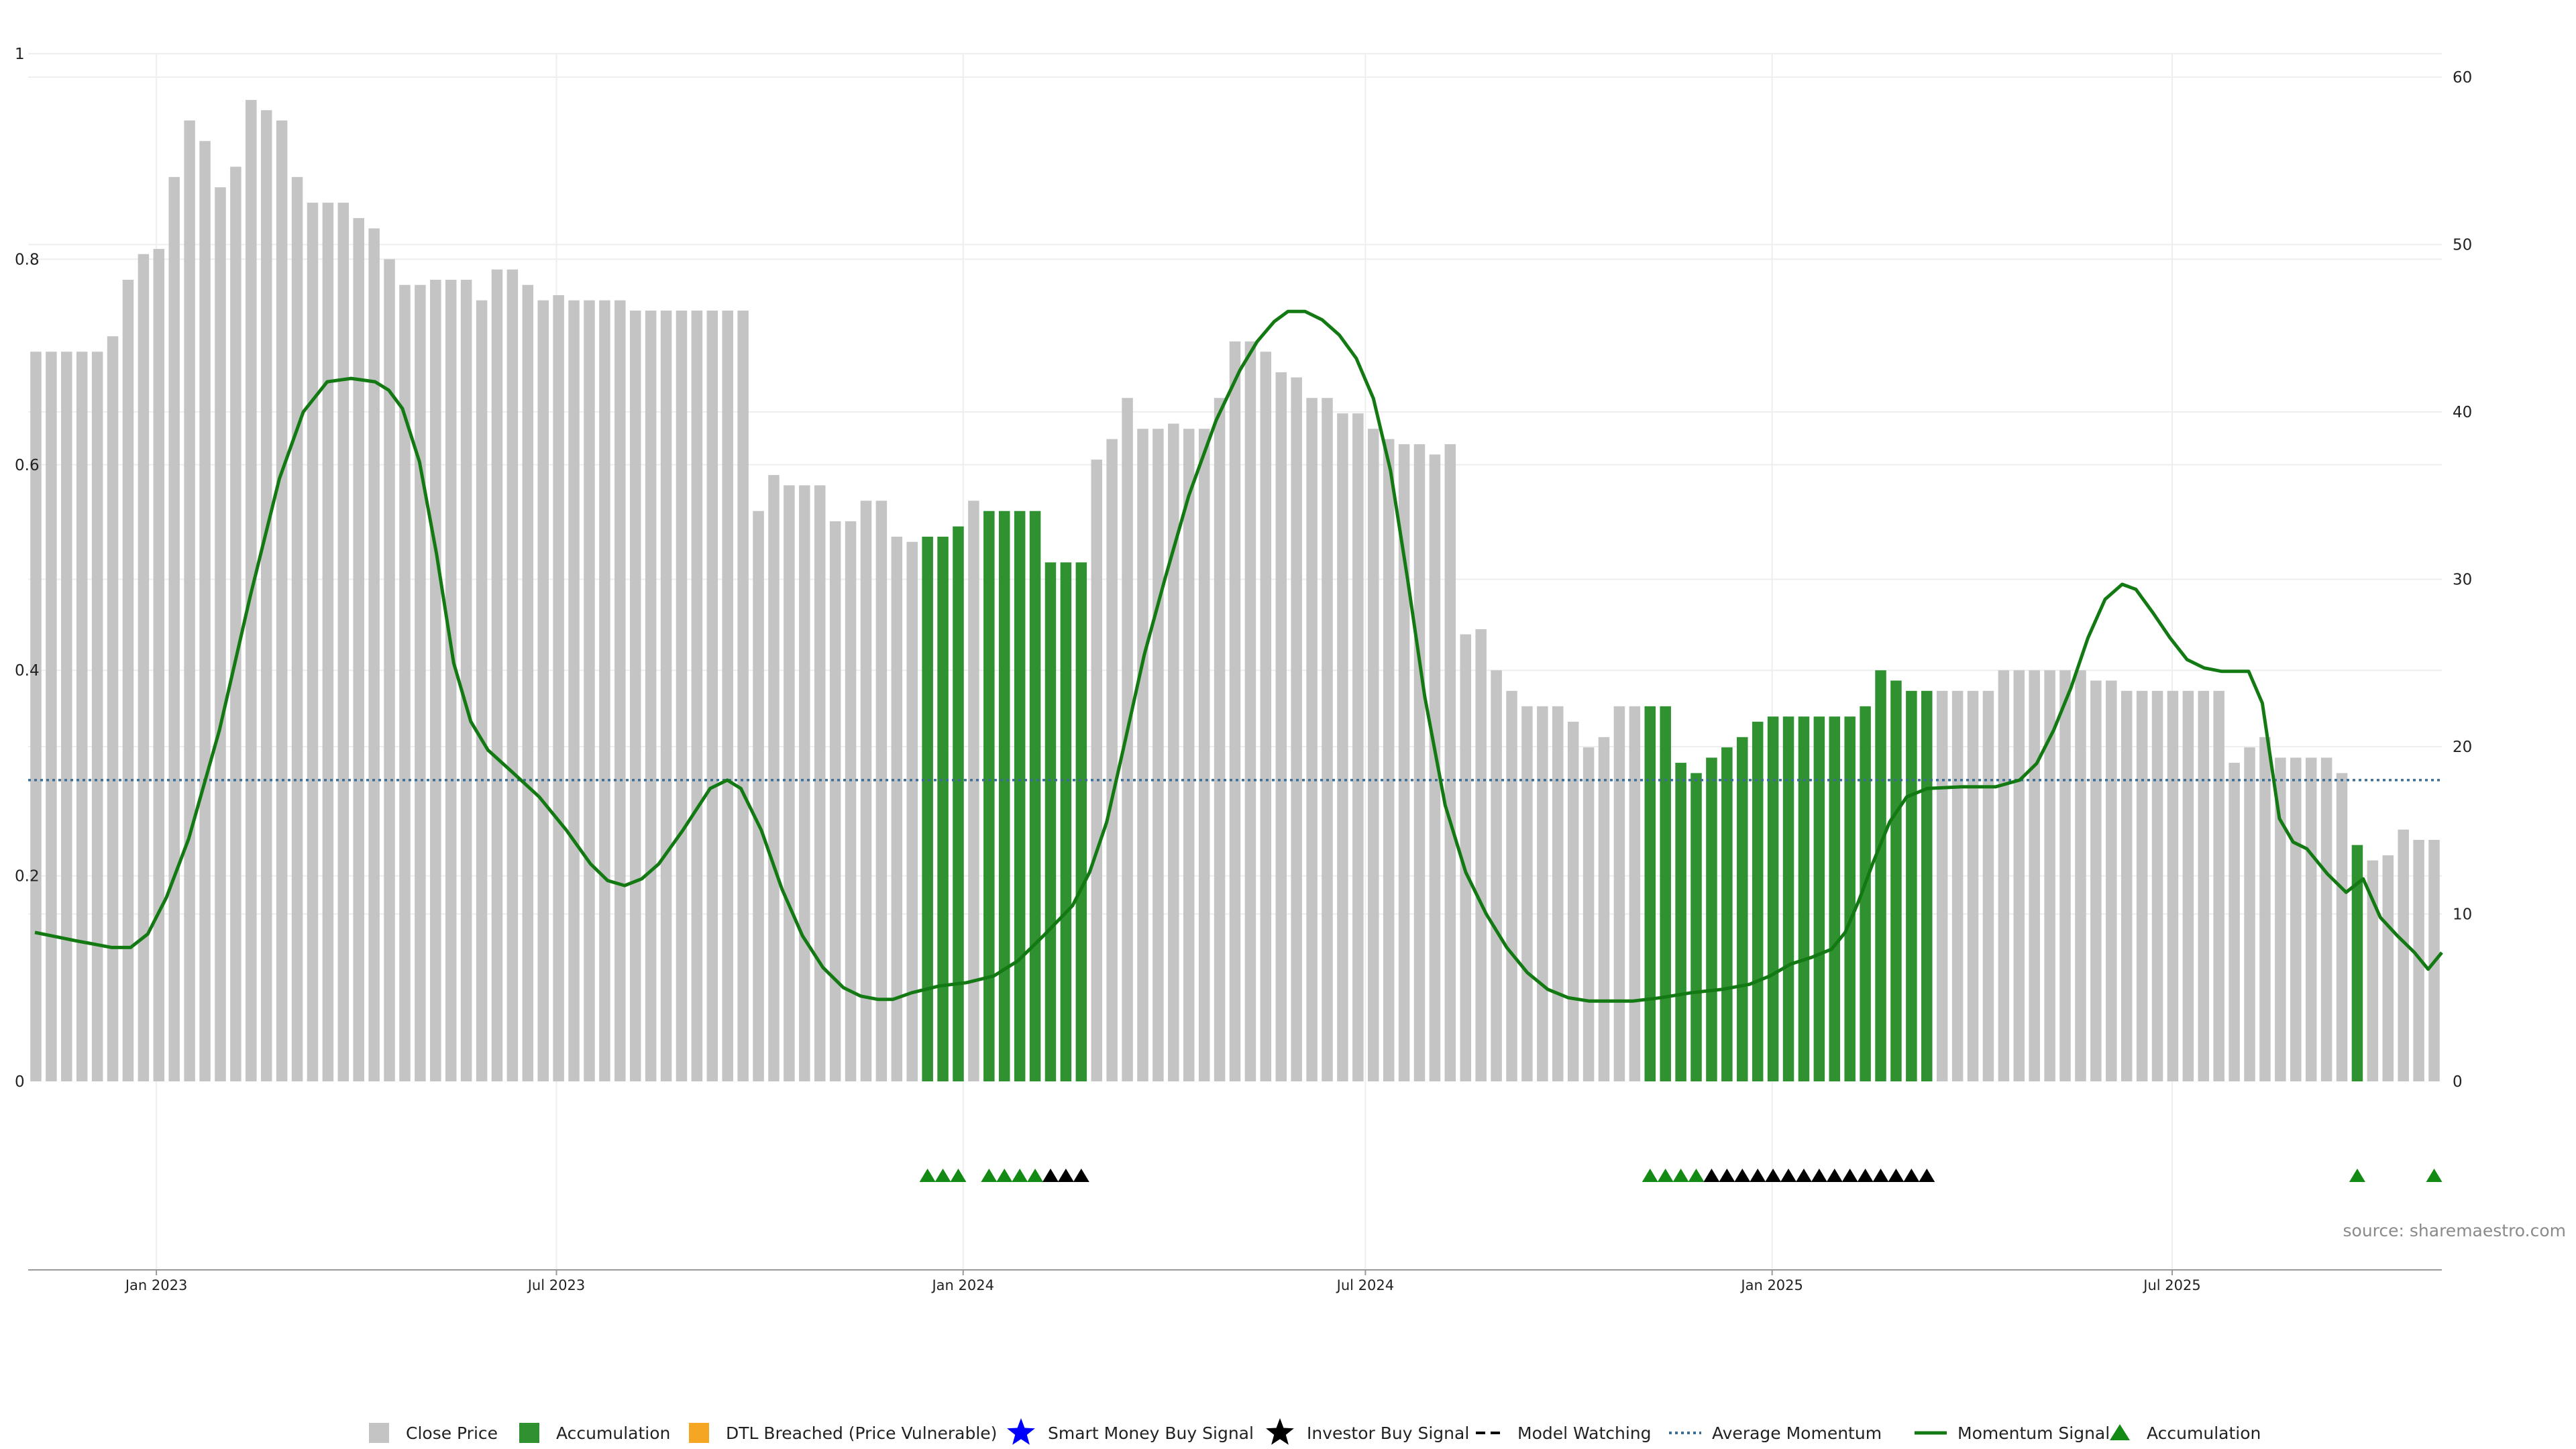  I want to click on x-axis-tick-label: Jan 2023, so click(156, 1285).